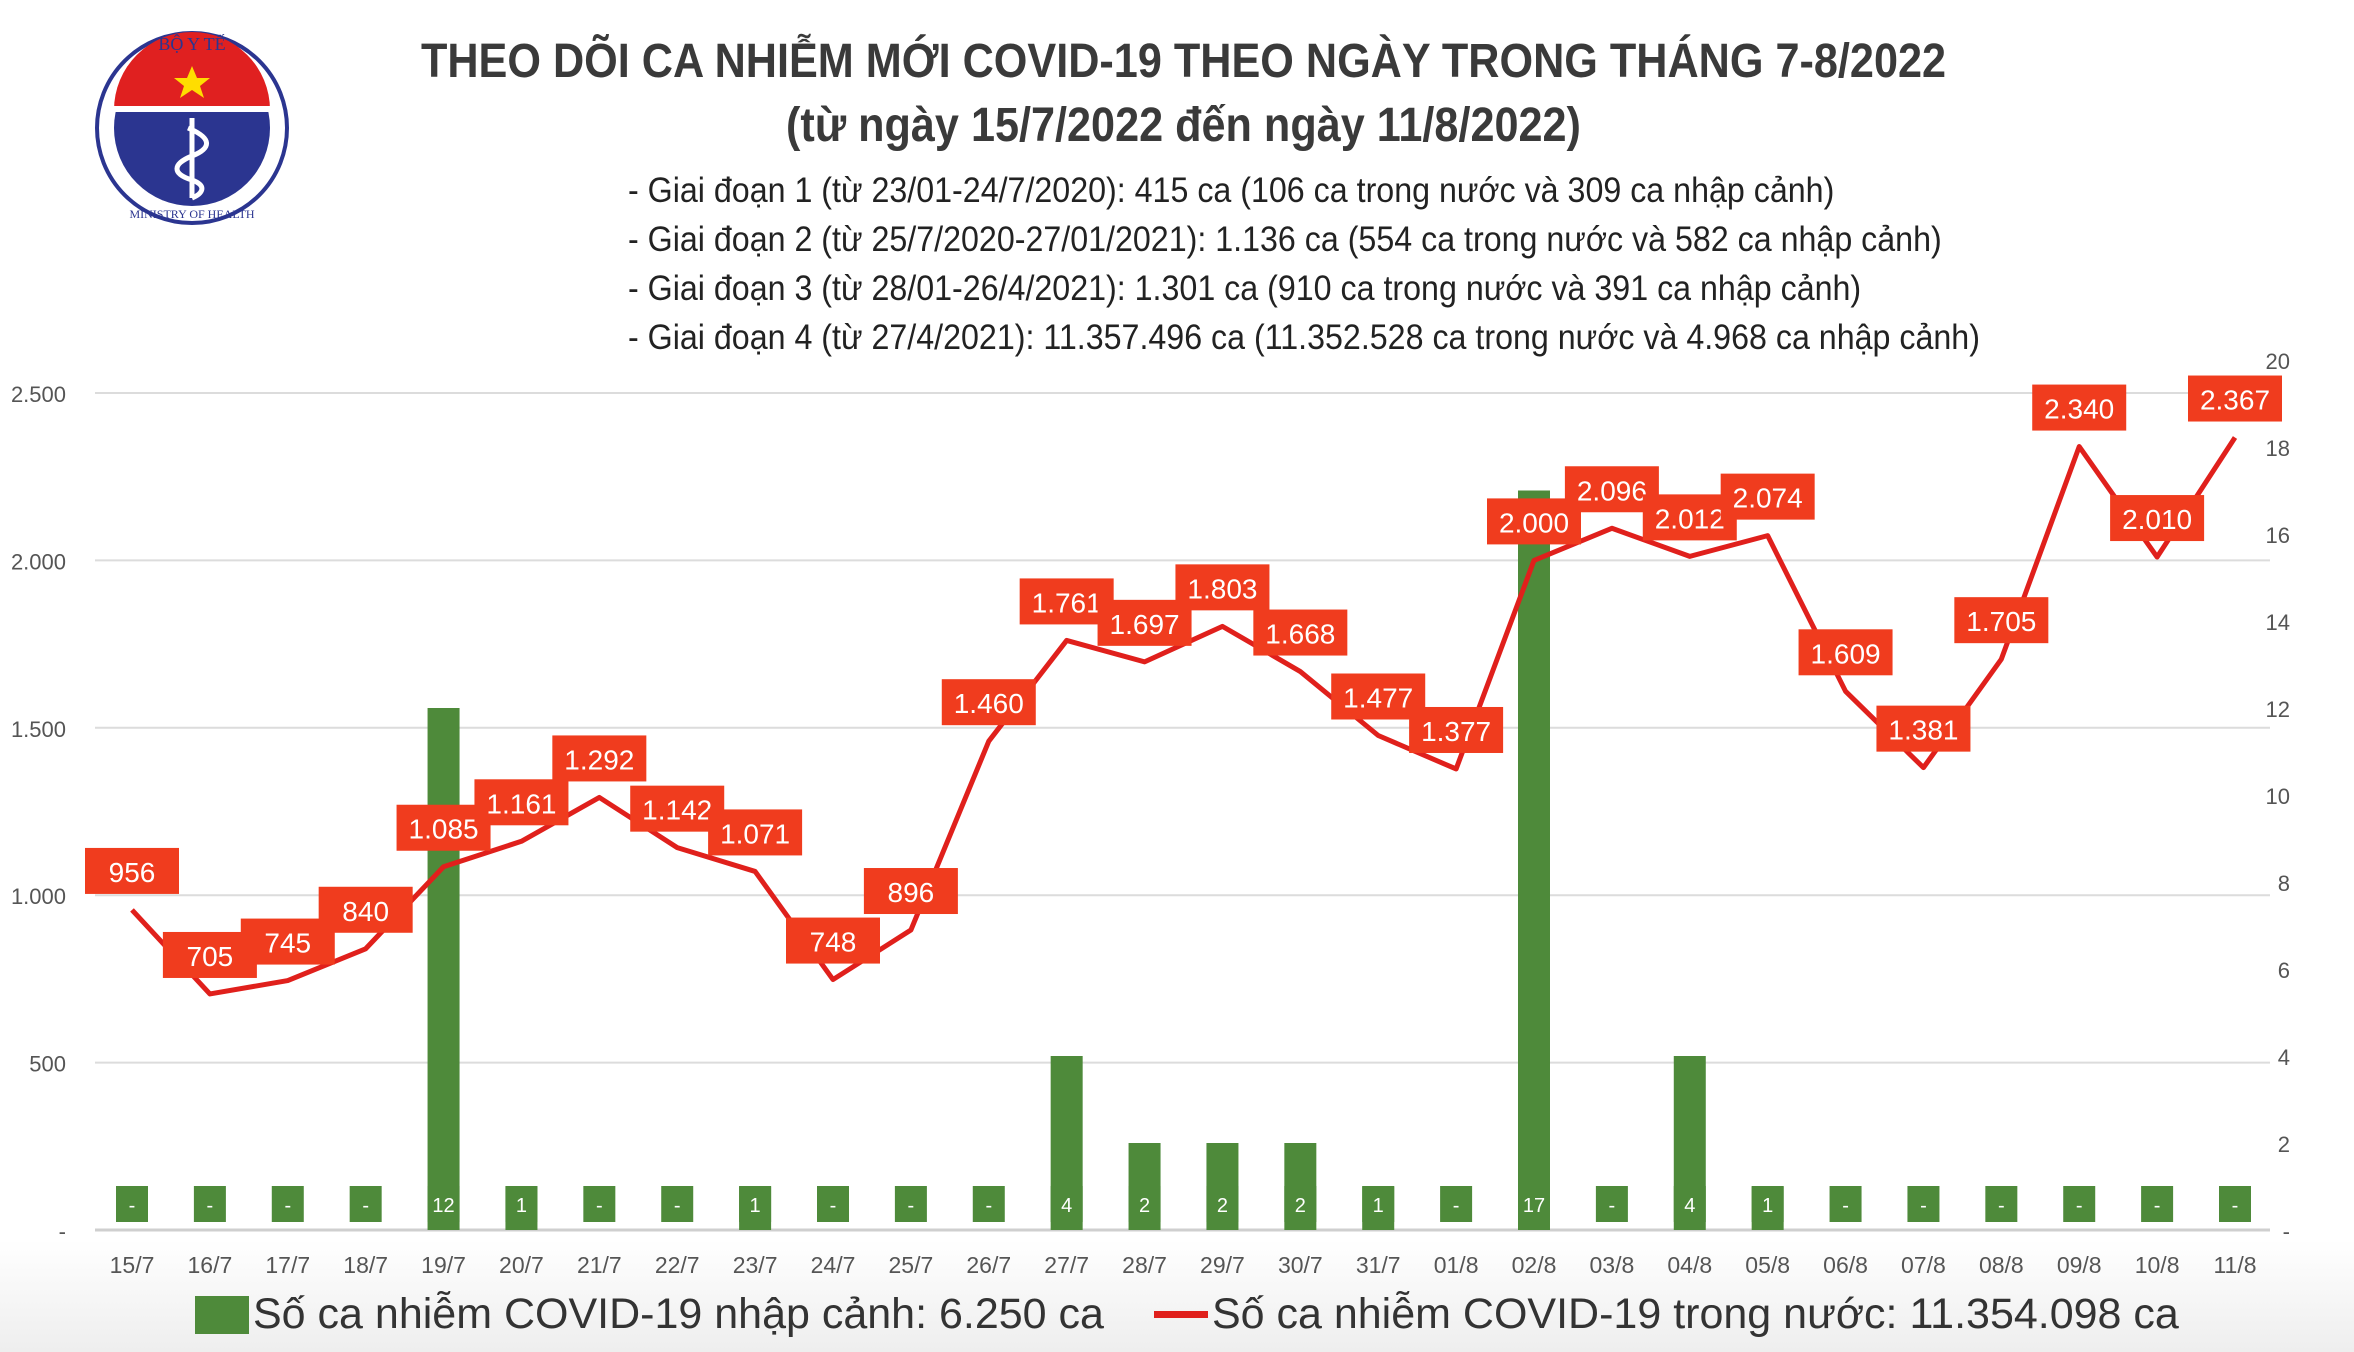  What do you see at coordinates (599, 1265) in the screenshot?
I see `x-tick: 21/7` at bounding box center [599, 1265].